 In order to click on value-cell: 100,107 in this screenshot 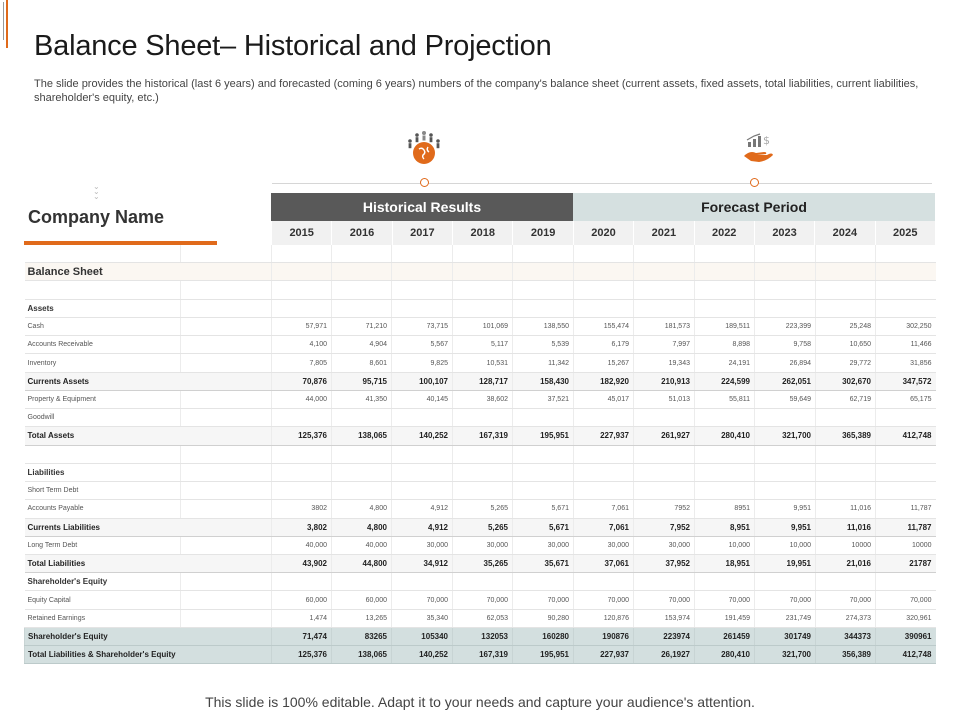, I will do `click(422, 381)`.